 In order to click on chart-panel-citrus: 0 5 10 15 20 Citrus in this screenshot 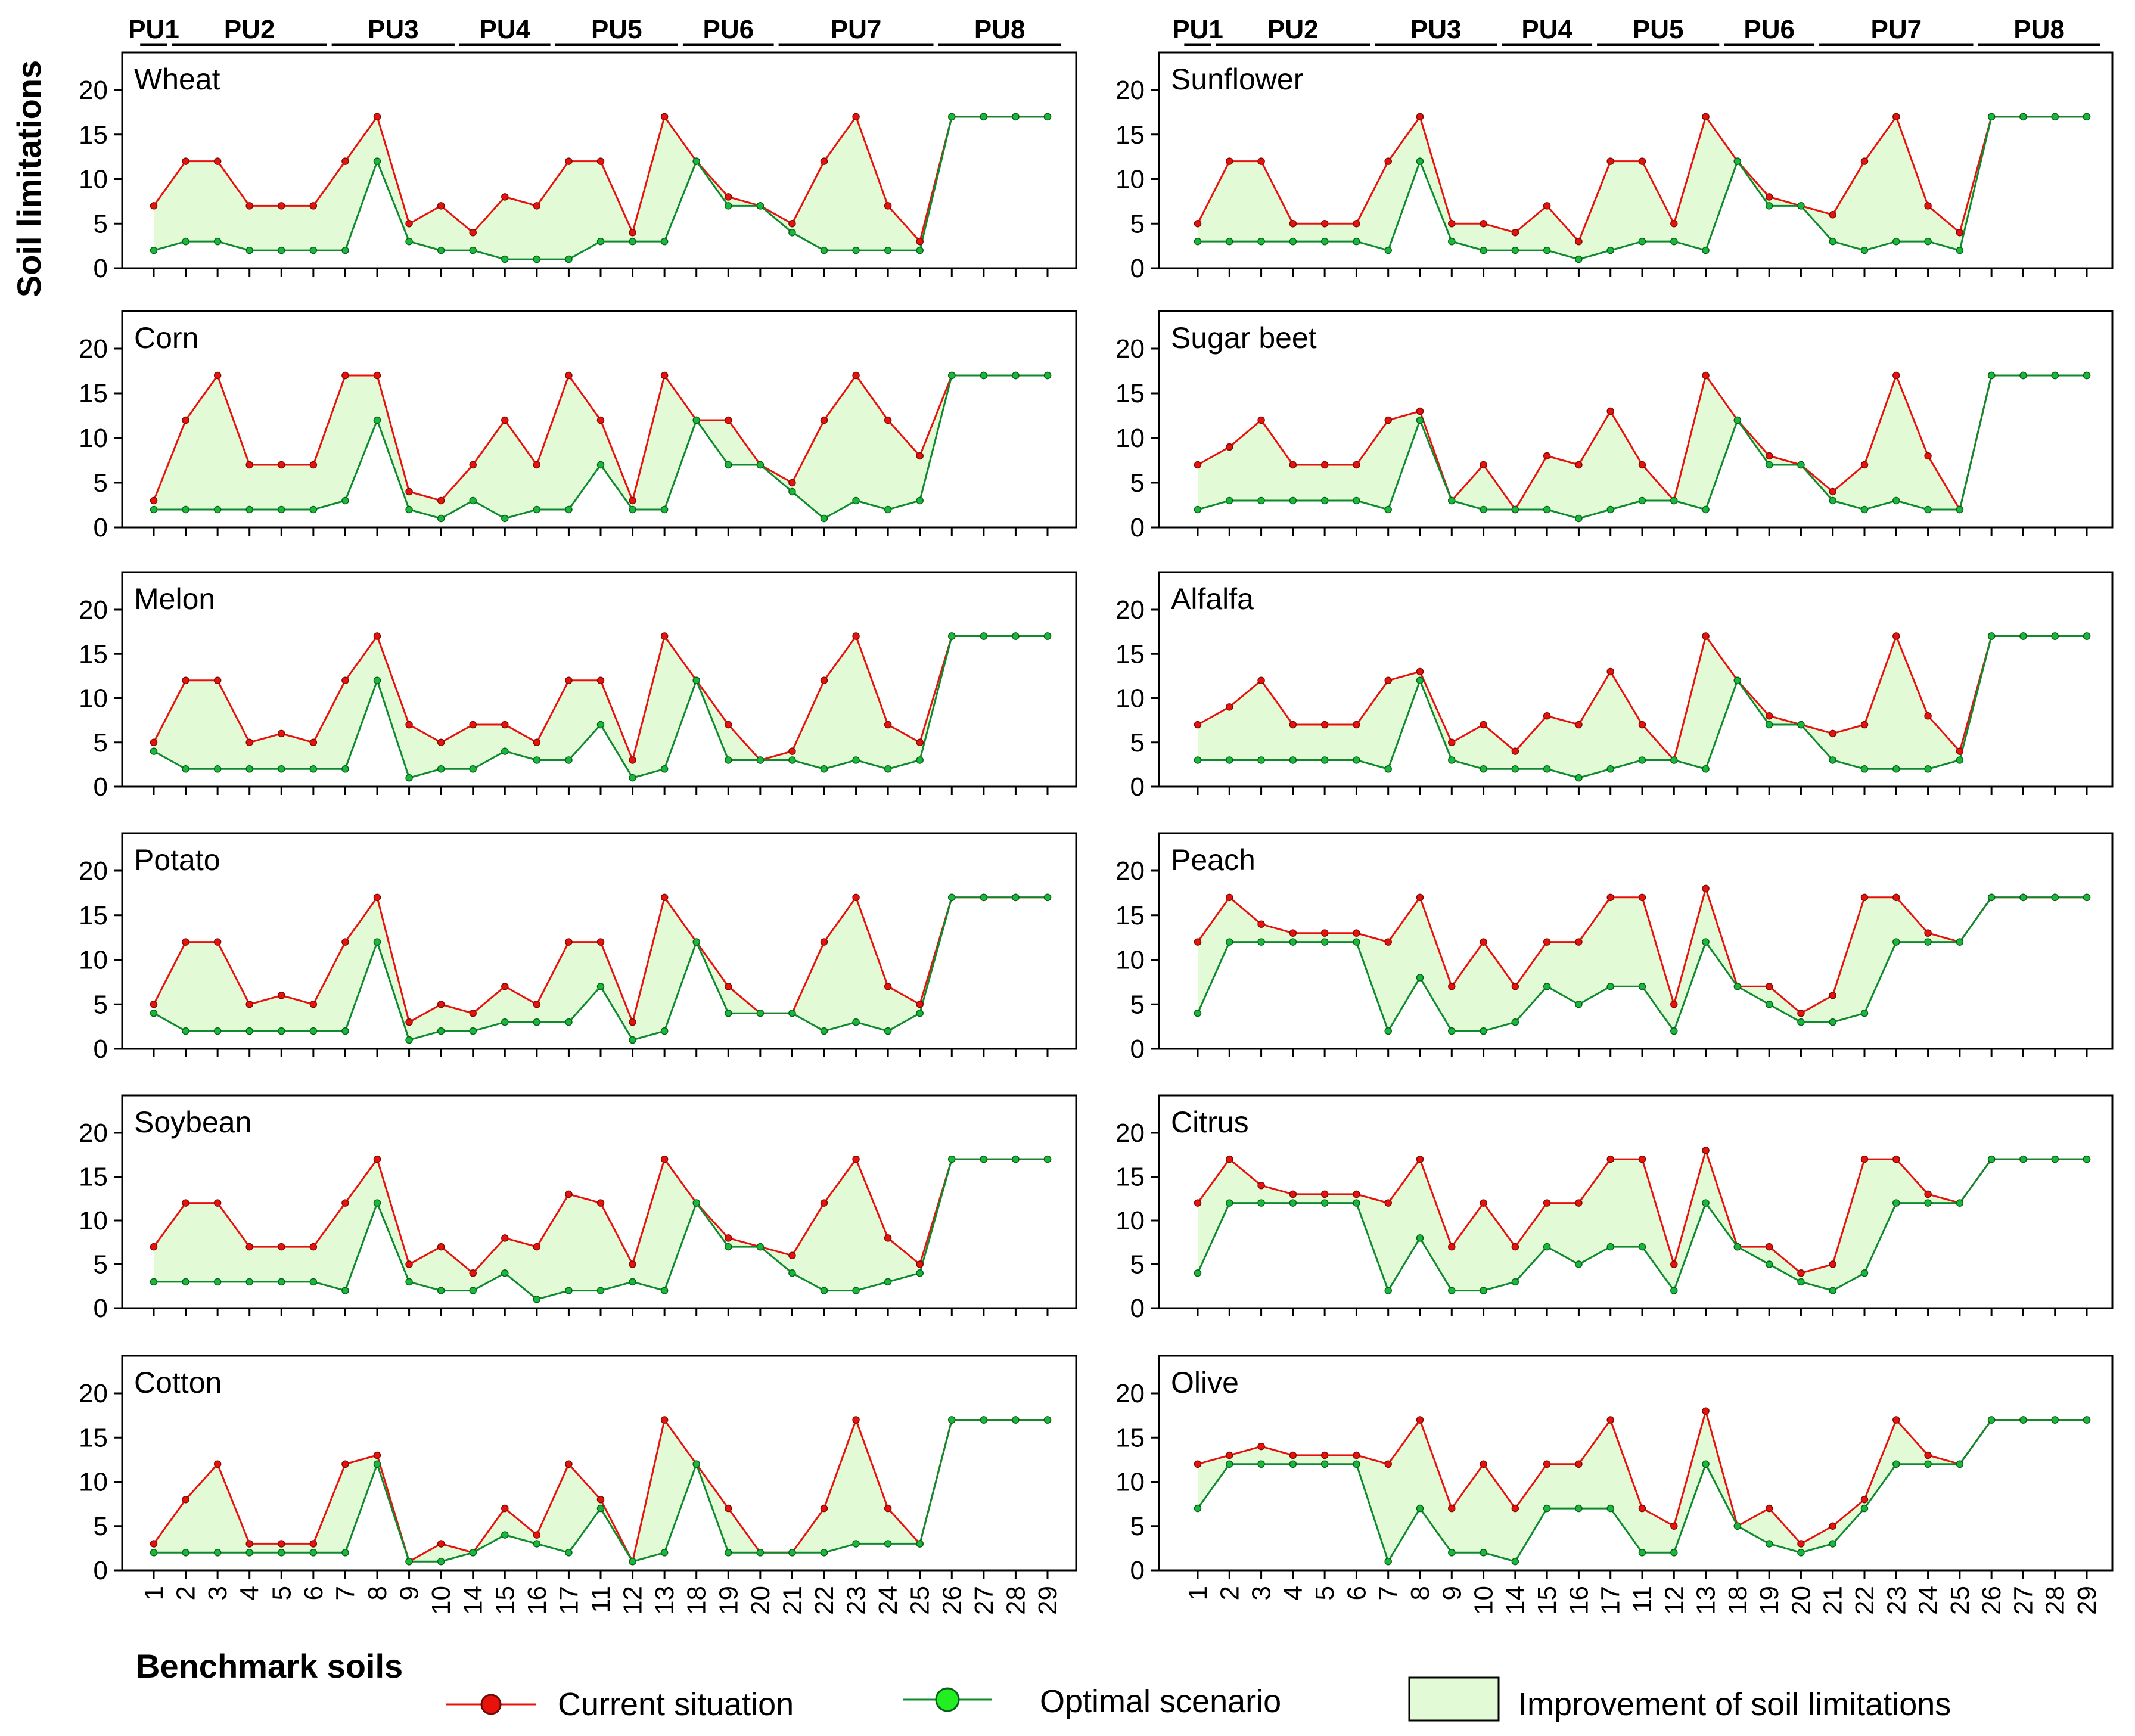, I will do `click(1614, 1208)`.